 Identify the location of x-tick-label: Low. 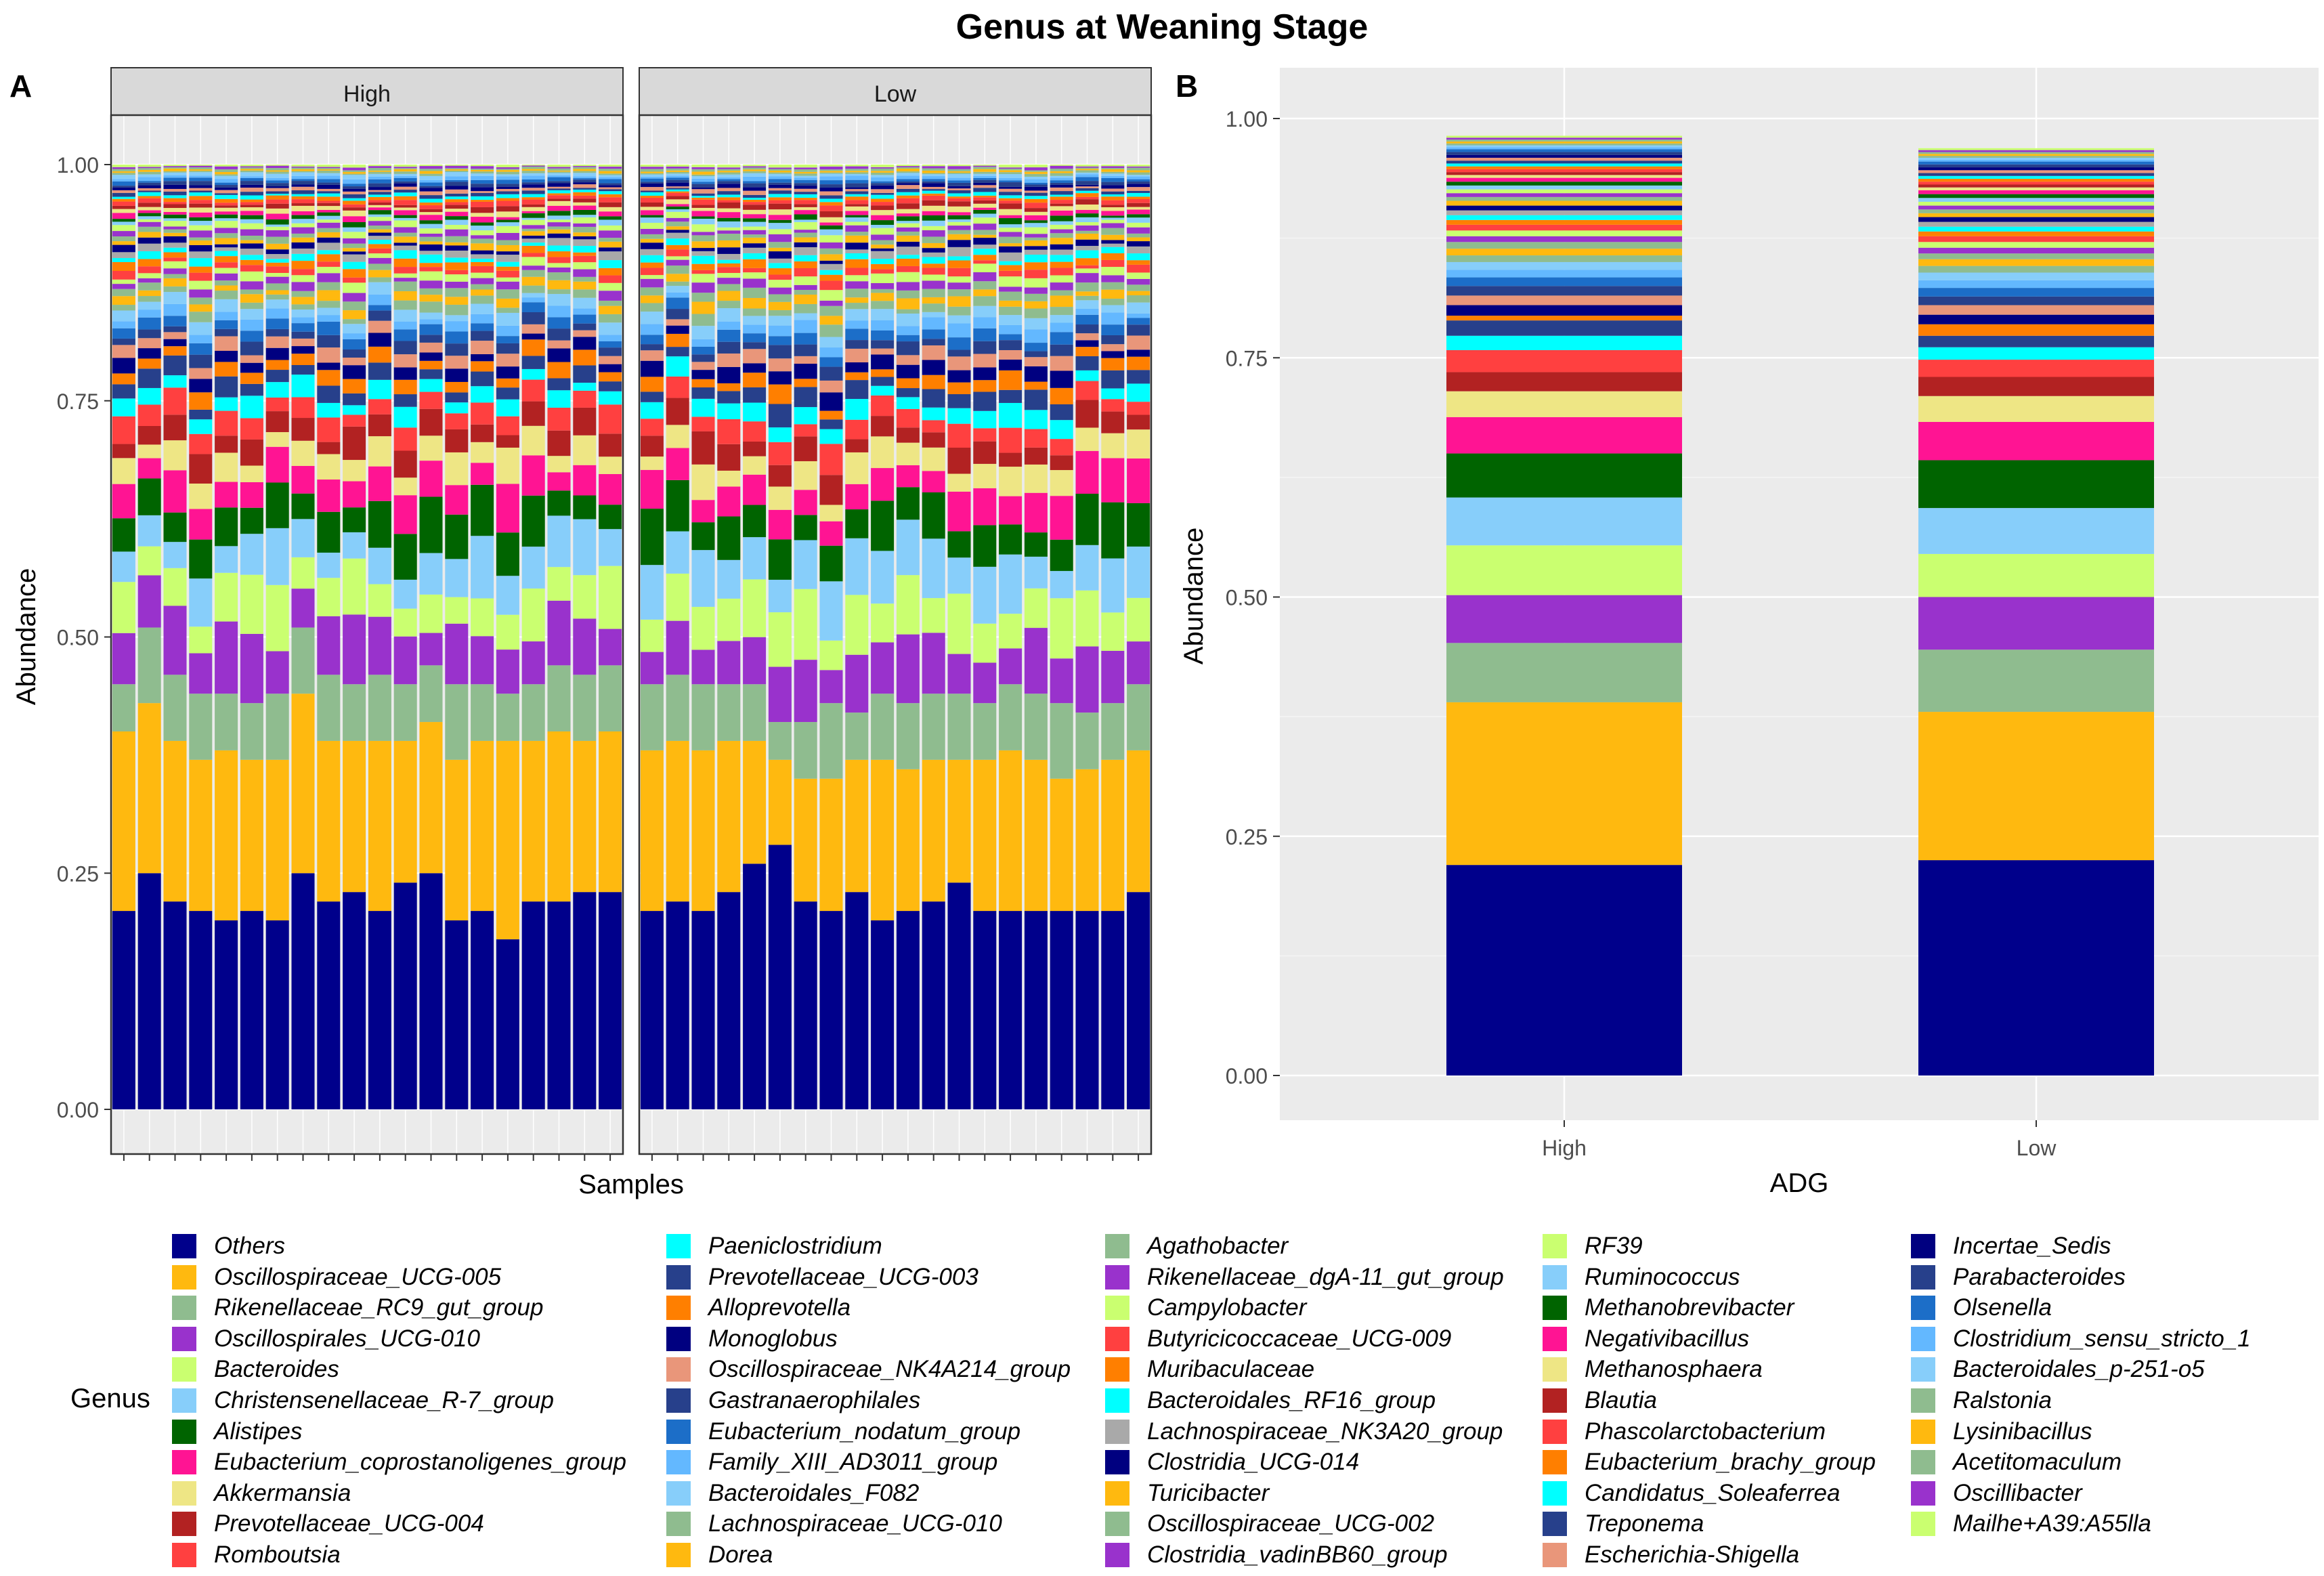
(2037, 1148).